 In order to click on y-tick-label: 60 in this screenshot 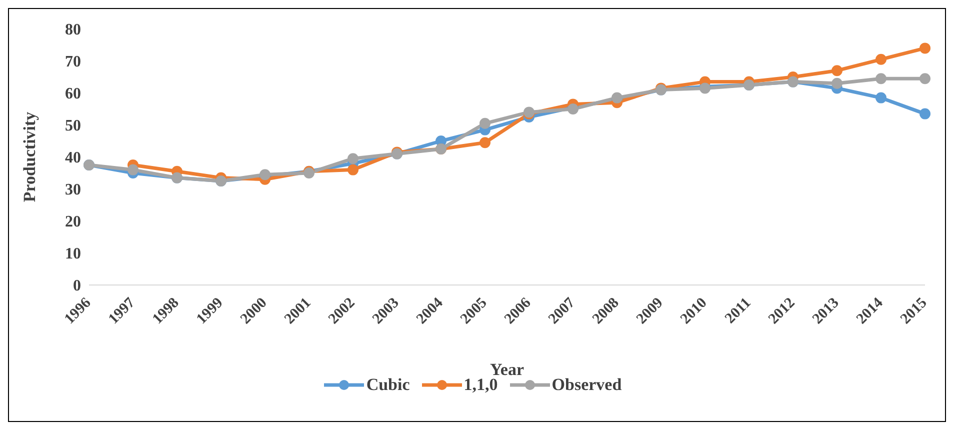, I will do `click(73, 94)`.